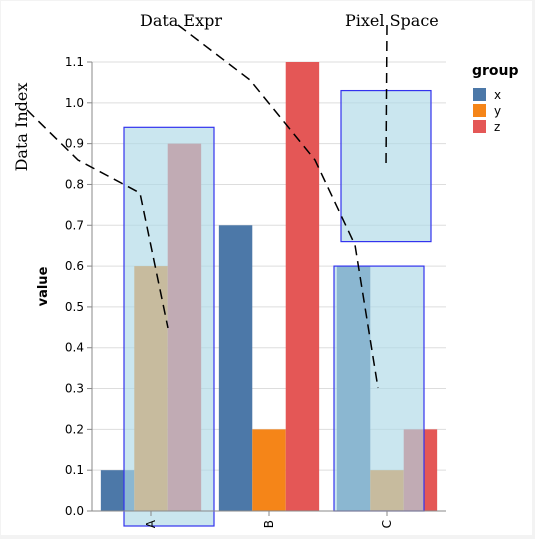  I want to click on x-tick-label: B, so click(269, 524).